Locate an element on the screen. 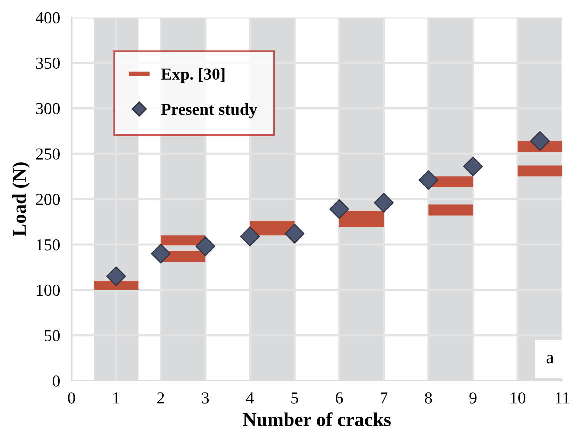  x-tick-label: 10 is located at coordinates (518, 398).